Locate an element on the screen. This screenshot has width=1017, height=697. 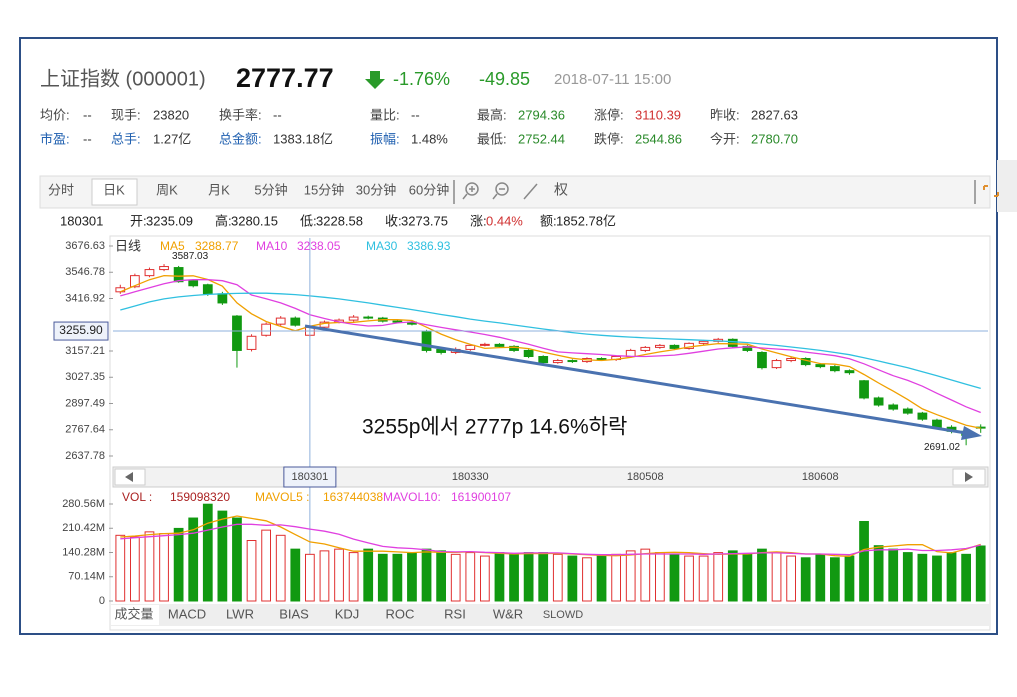
scrollbar is located at coordinates (550, 477).